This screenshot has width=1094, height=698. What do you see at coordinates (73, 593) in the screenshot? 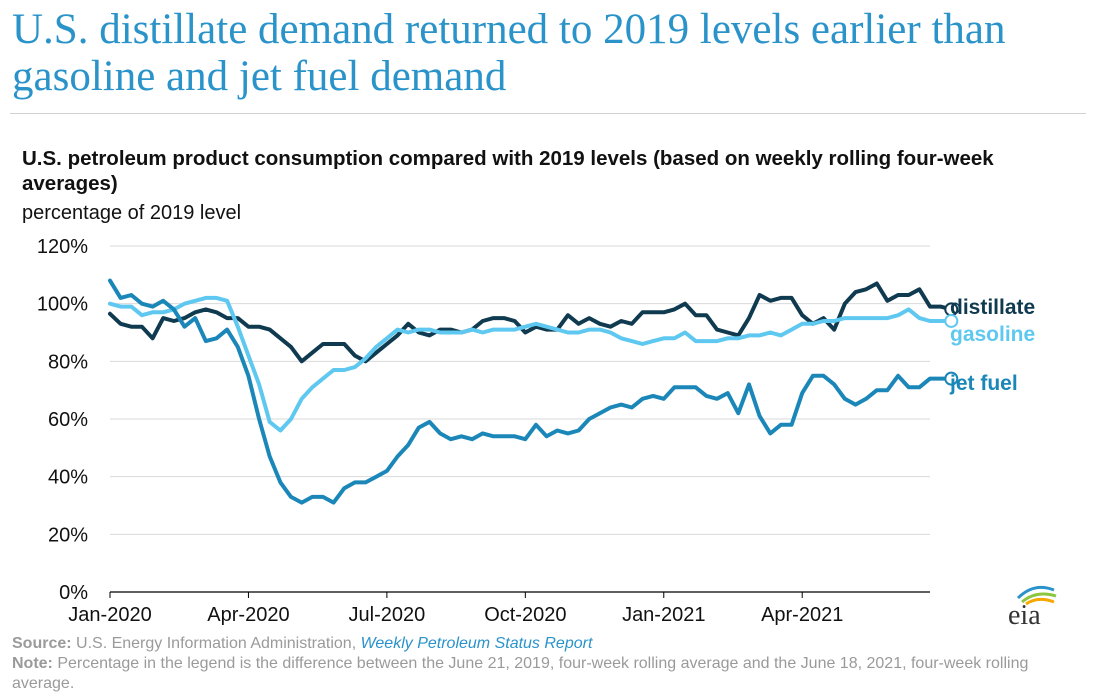
I see `y-tick-label: 0%` at bounding box center [73, 593].